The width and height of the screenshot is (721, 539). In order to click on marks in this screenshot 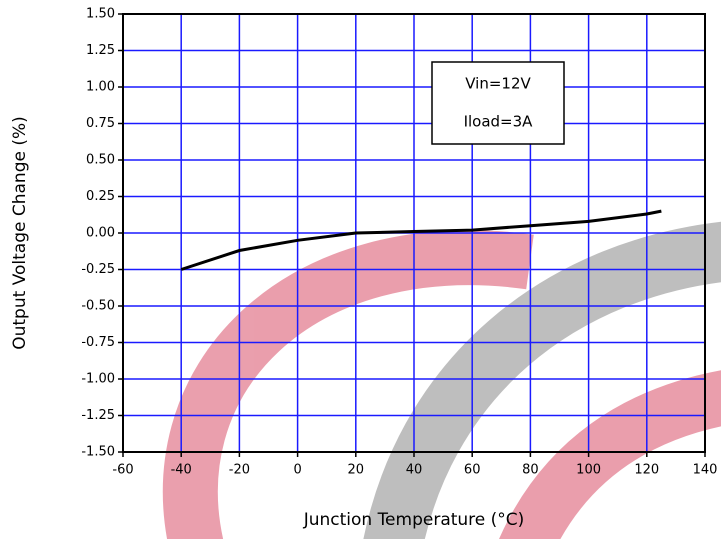, I will do `click(421, 240)`.